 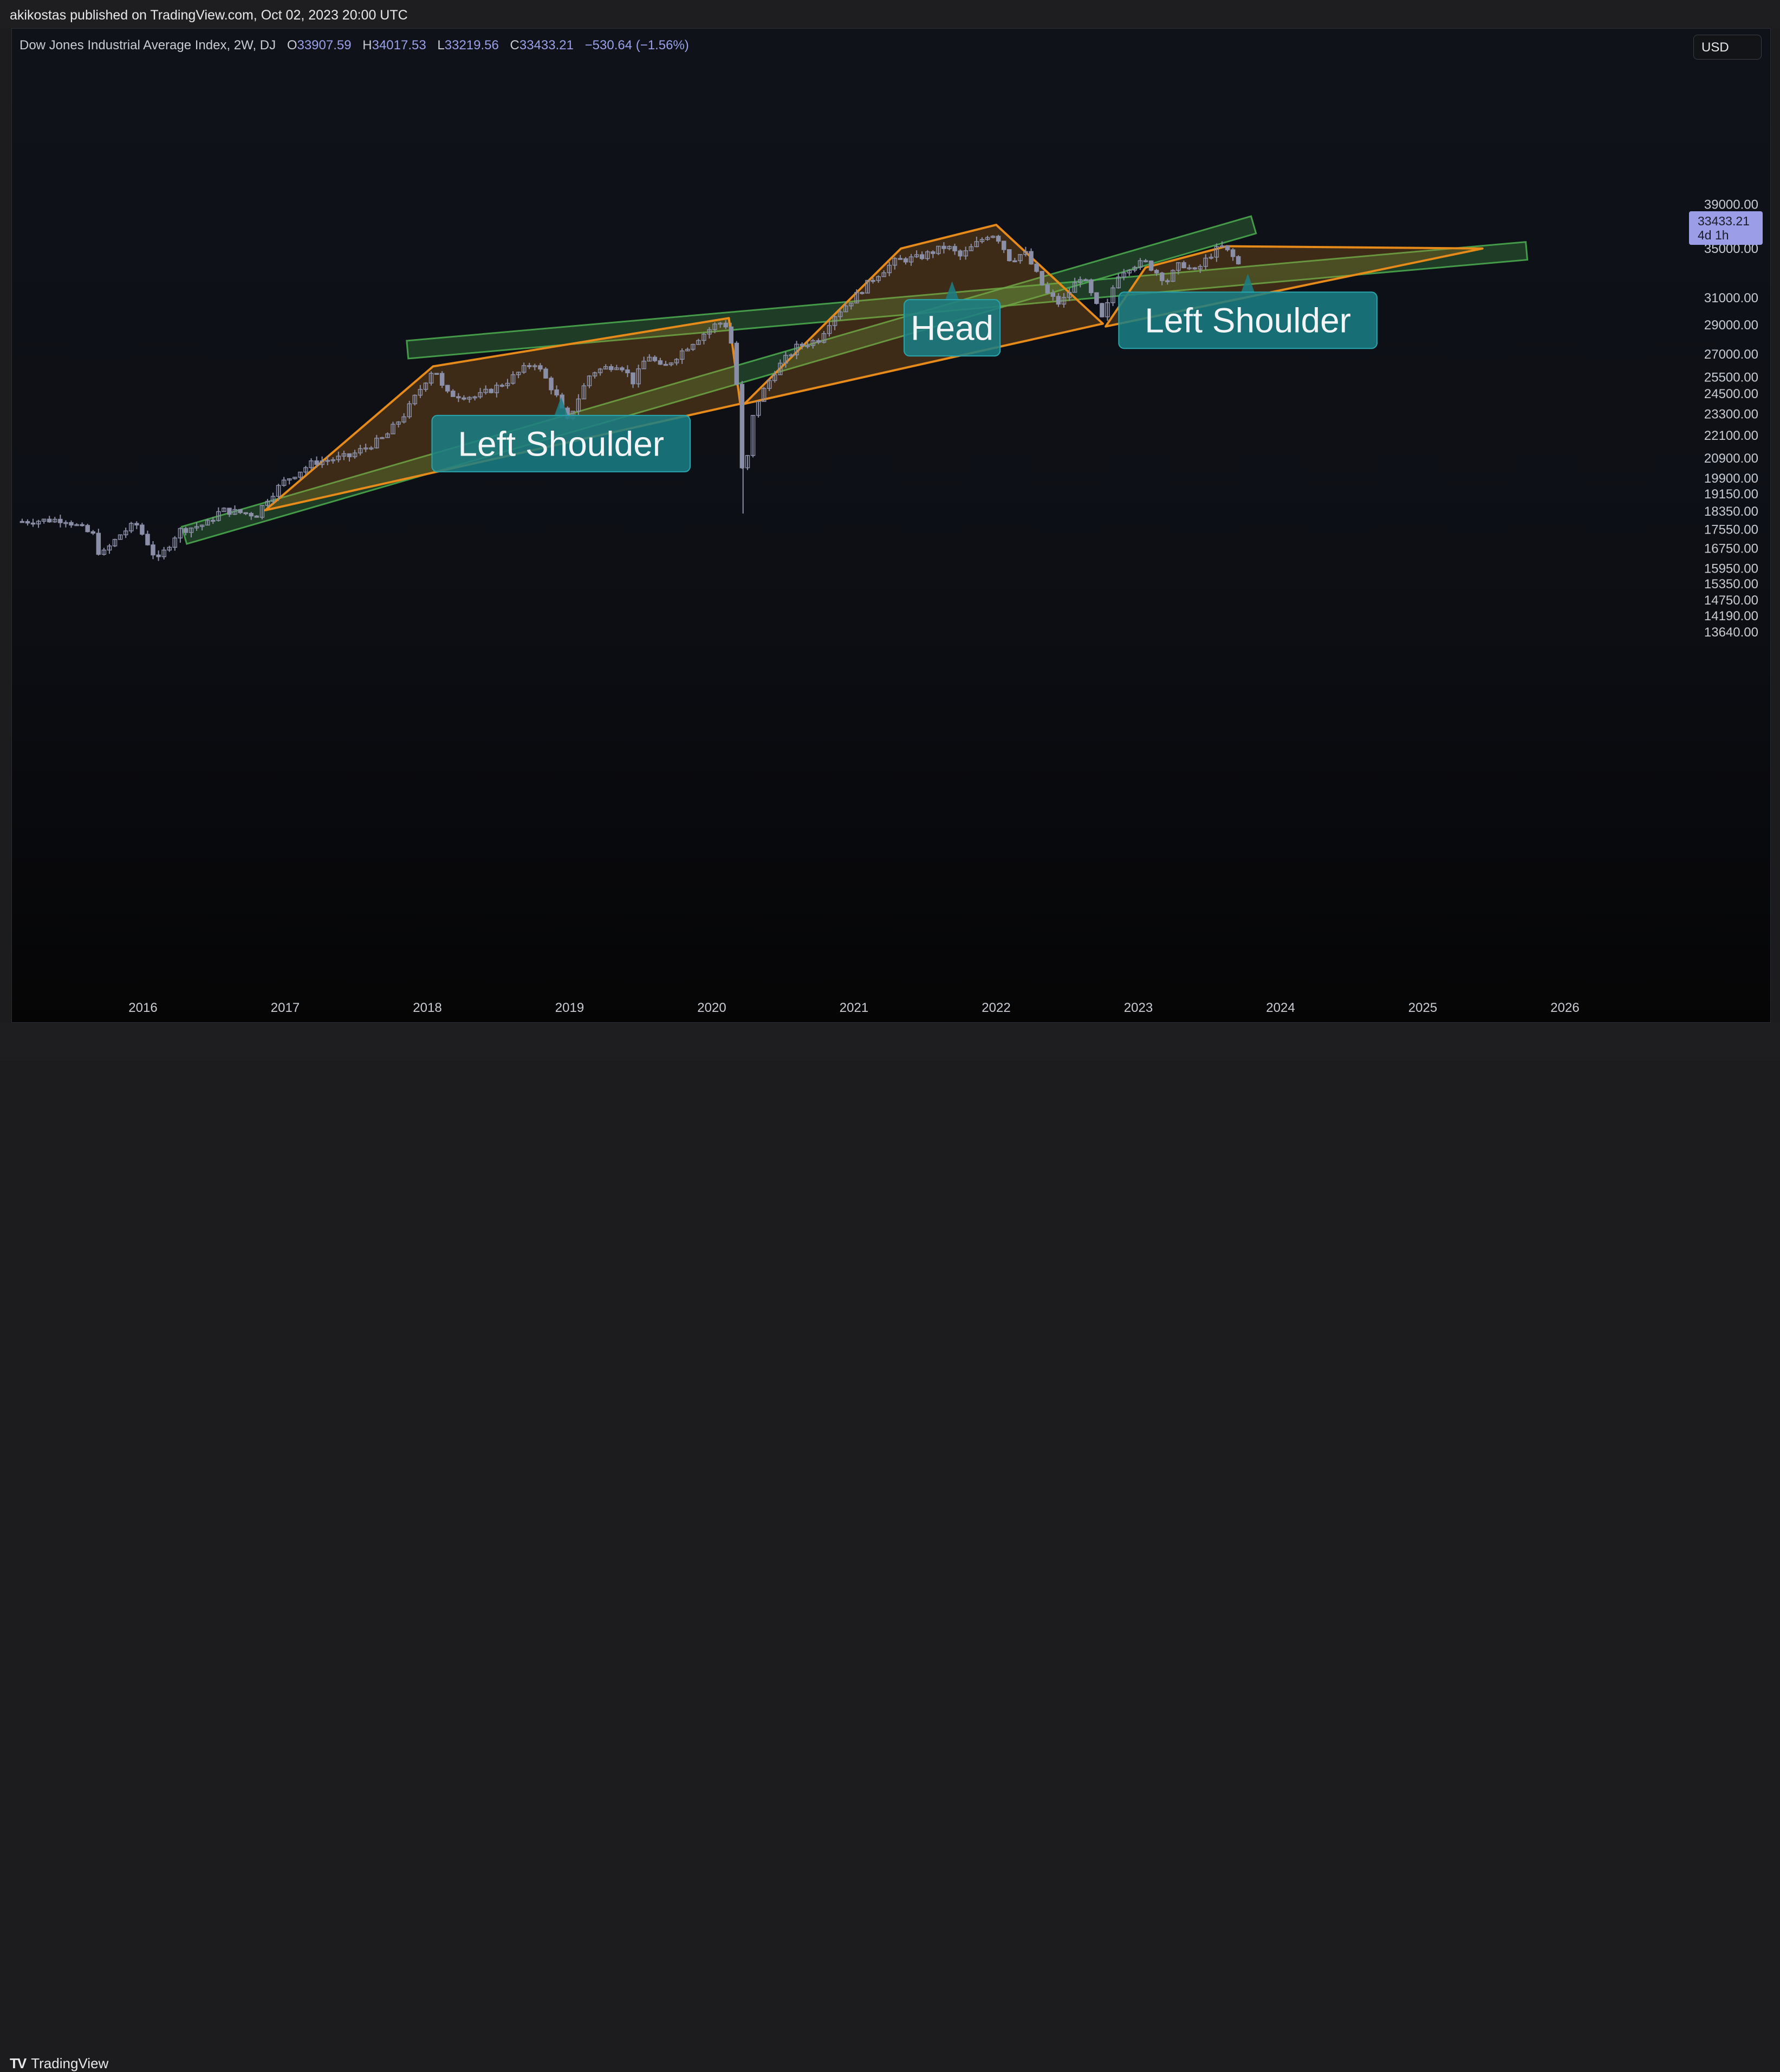 I want to click on y-tick-label: 20900.00, so click(x=1731, y=458).